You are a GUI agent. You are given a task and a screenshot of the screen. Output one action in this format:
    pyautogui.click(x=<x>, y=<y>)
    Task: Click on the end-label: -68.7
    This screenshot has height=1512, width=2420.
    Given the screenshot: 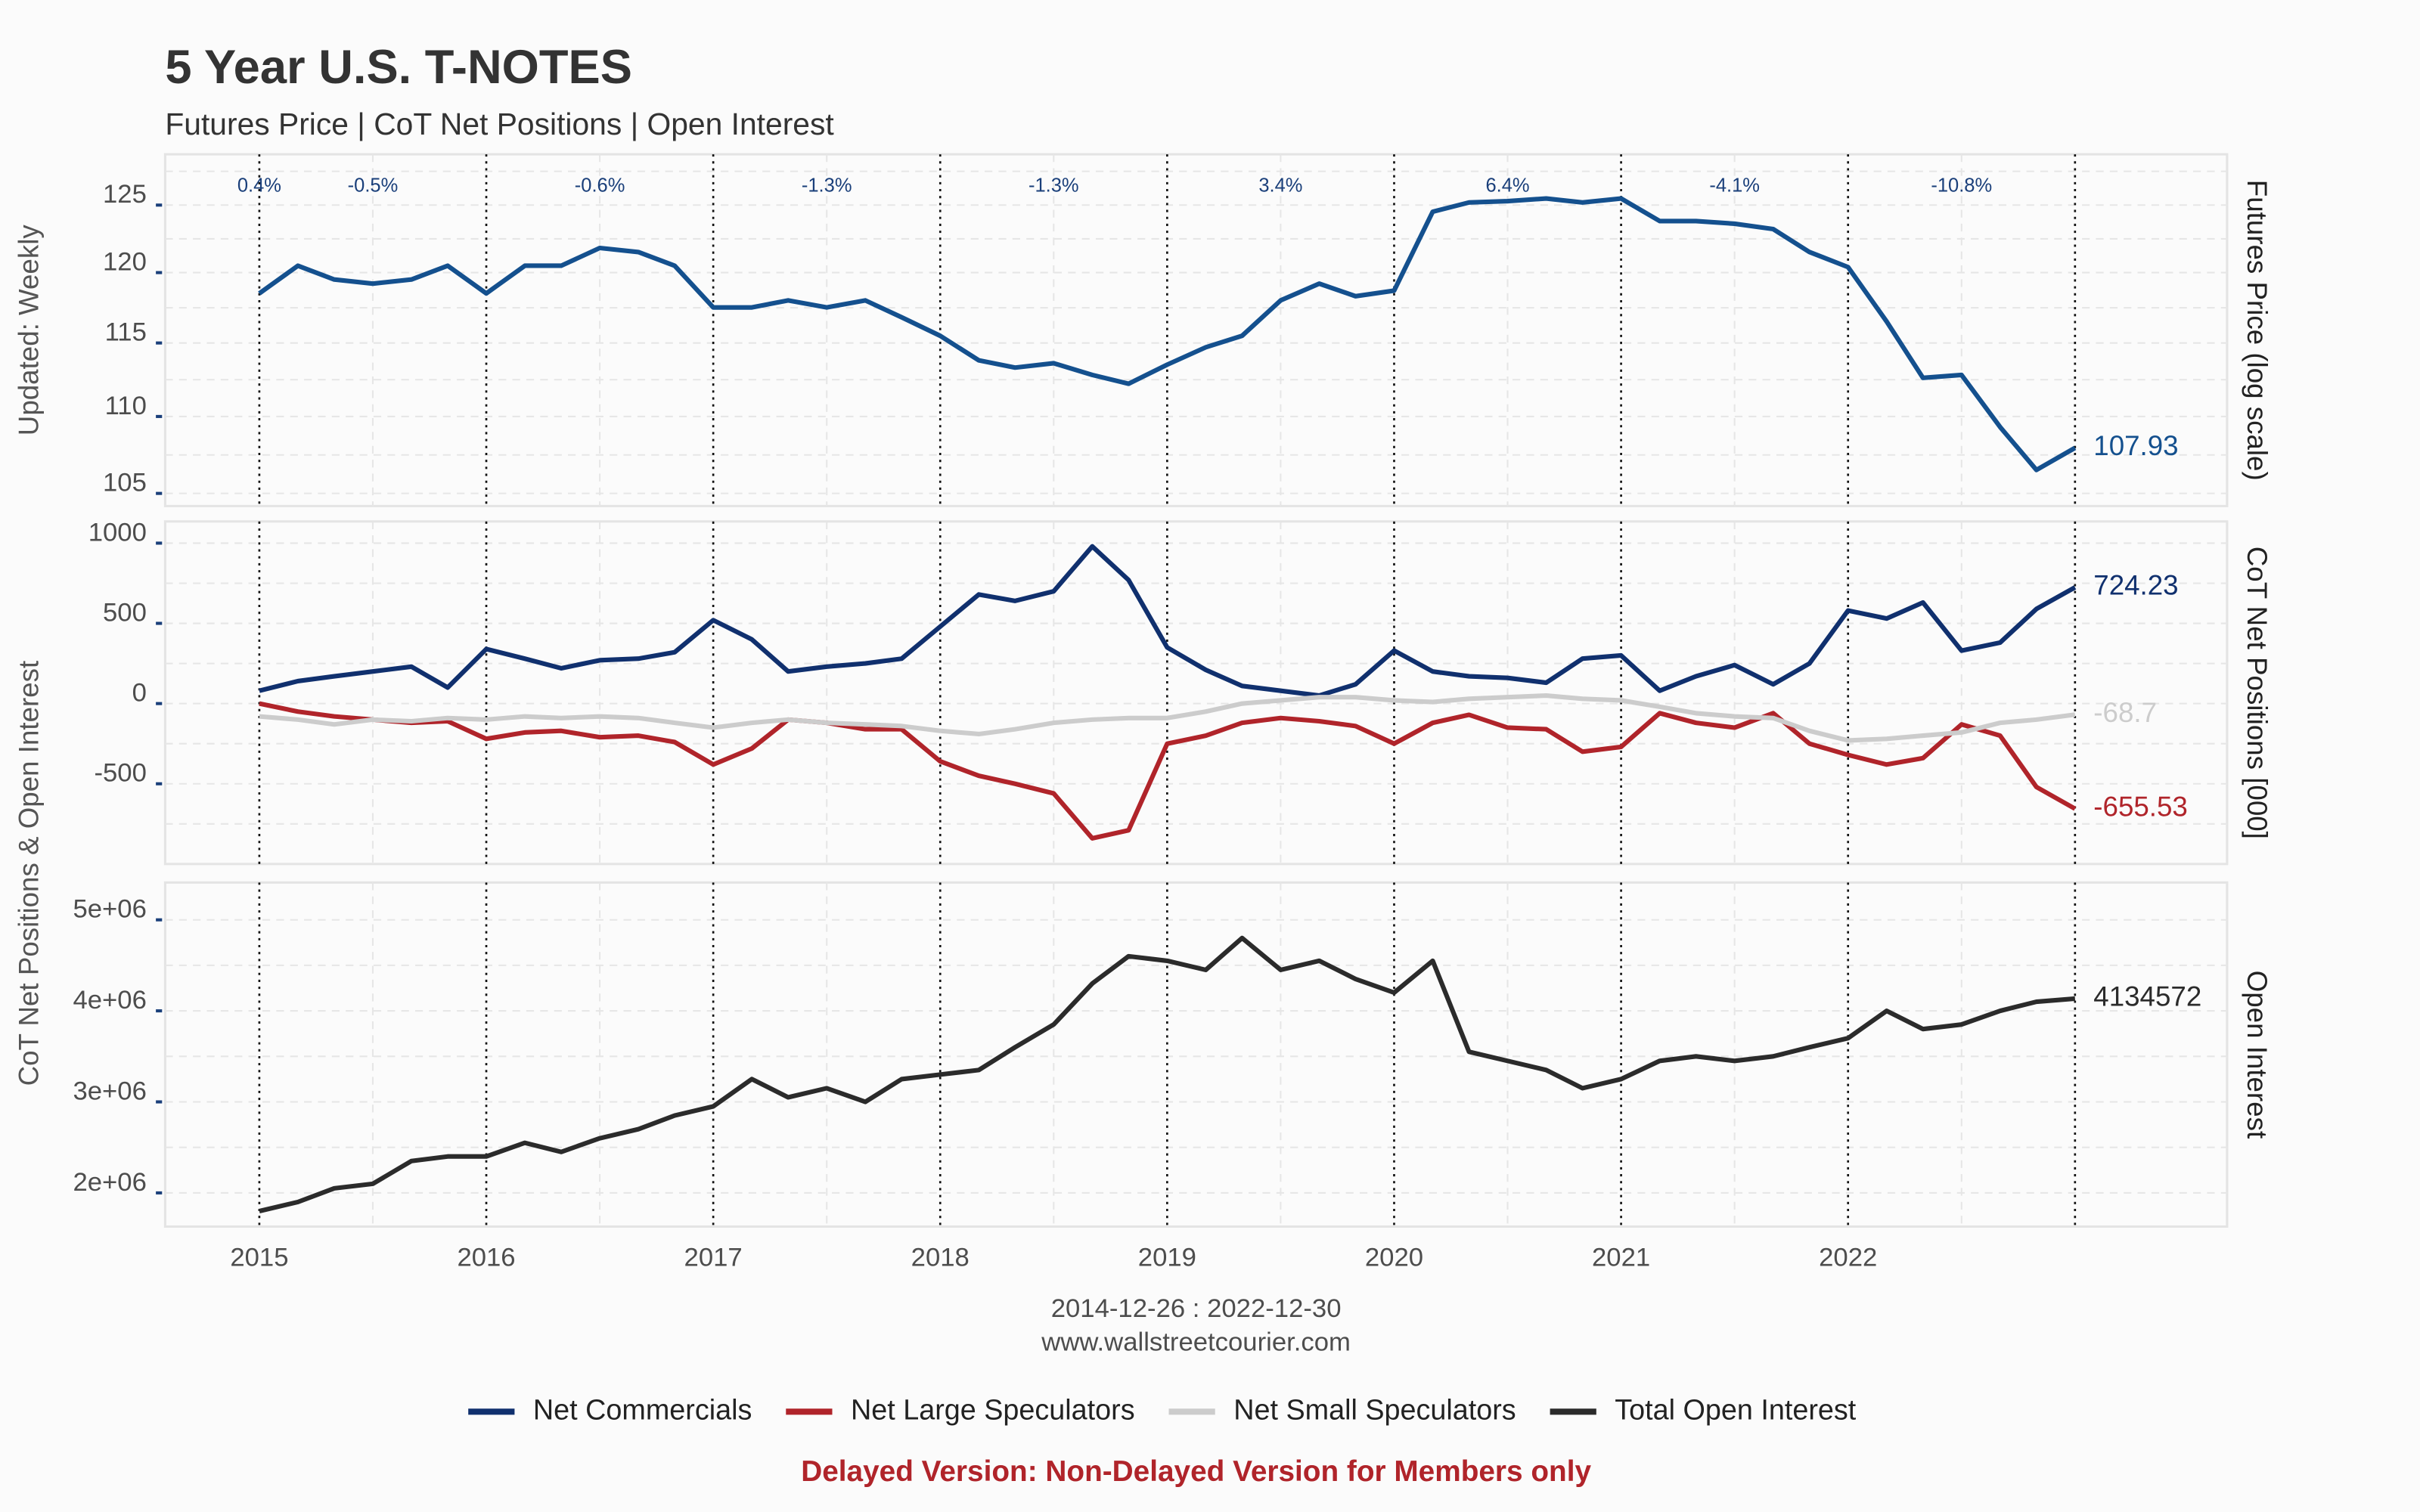 What is the action you would take?
    pyautogui.click(x=2125, y=712)
    